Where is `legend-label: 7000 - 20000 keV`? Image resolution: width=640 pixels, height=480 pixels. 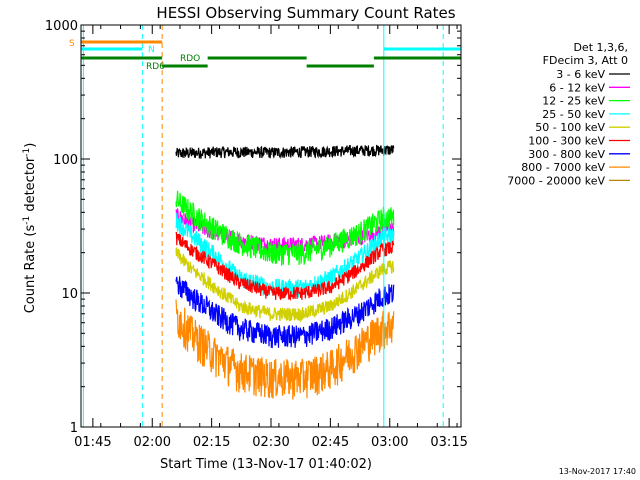 legend-label: 7000 - 20000 keV is located at coordinates (556, 180).